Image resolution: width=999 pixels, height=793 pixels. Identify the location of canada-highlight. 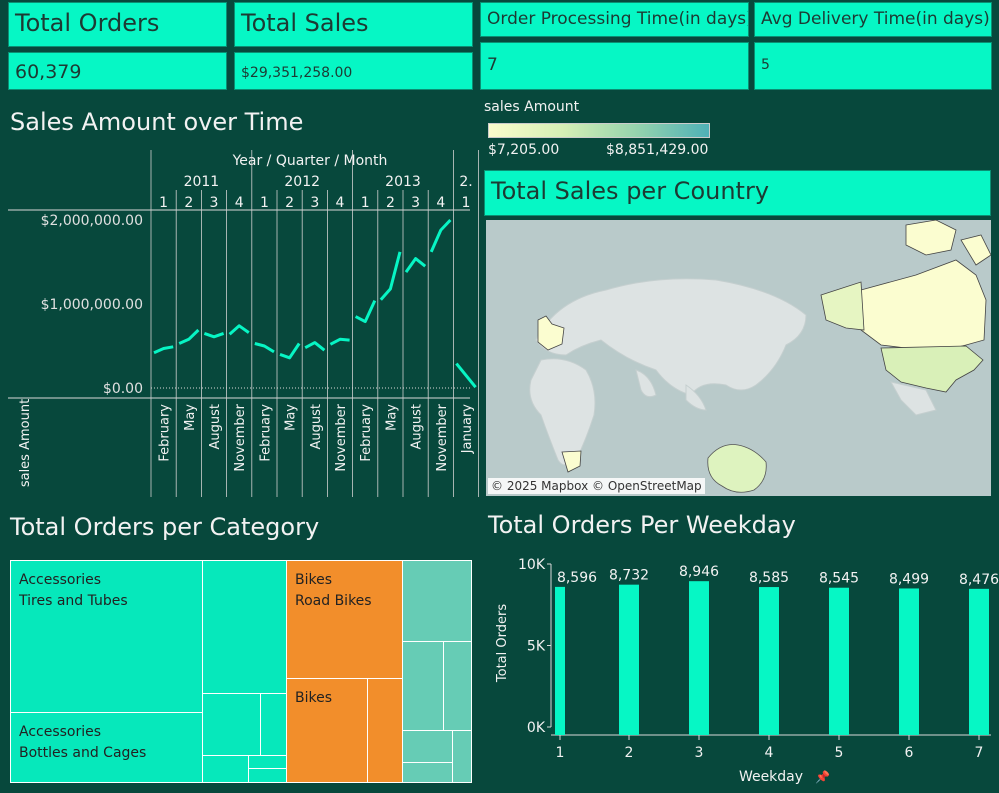
(923, 305).